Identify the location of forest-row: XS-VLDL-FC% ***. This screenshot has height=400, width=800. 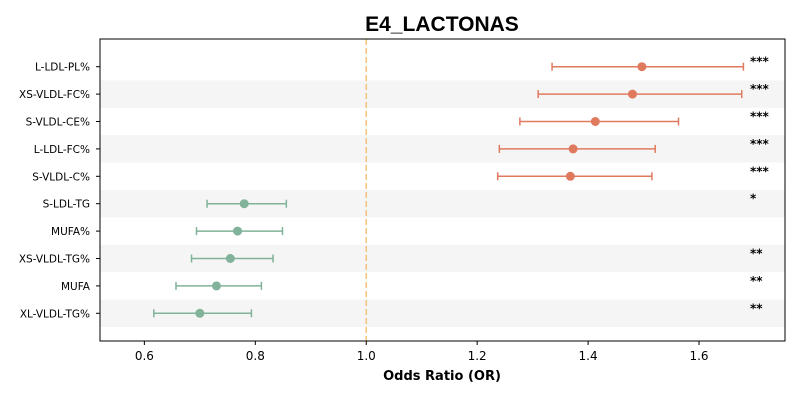
(394, 91).